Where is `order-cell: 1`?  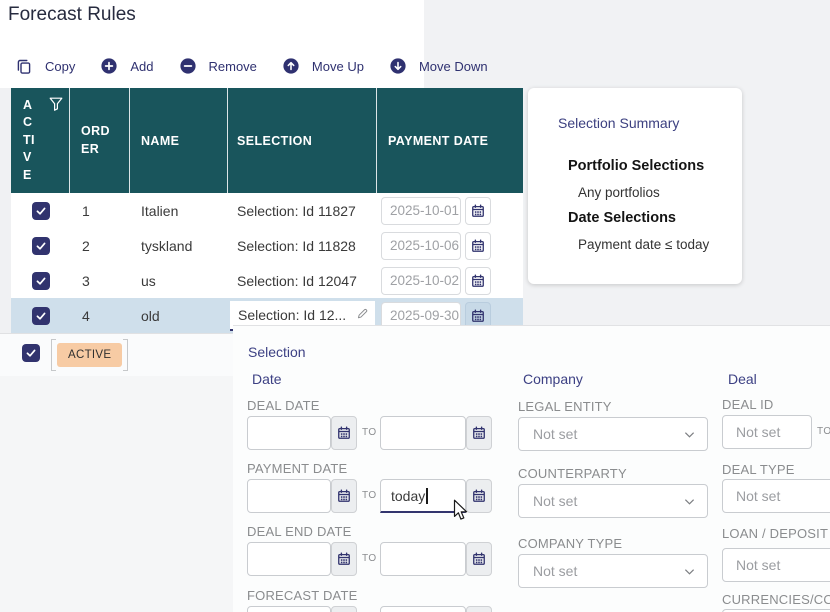
order-cell: 1 is located at coordinates (86, 210).